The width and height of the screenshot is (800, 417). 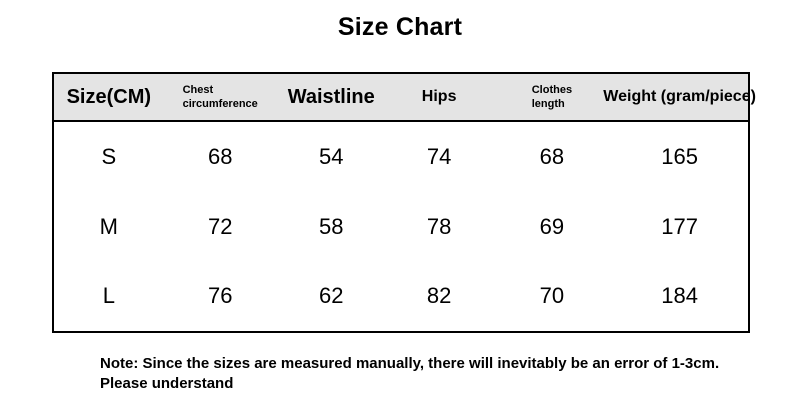 What do you see at coordinates (108, 226) in the screenshot?
I see `row-label-size-m: M` at bounding box center [108, 226].